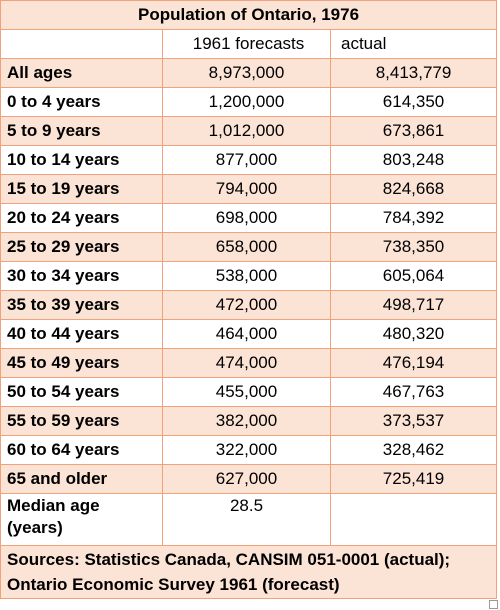 This screenshot has height=610, width=500. I want to click on row-label: 30 to 34 years, so click(81, 276).